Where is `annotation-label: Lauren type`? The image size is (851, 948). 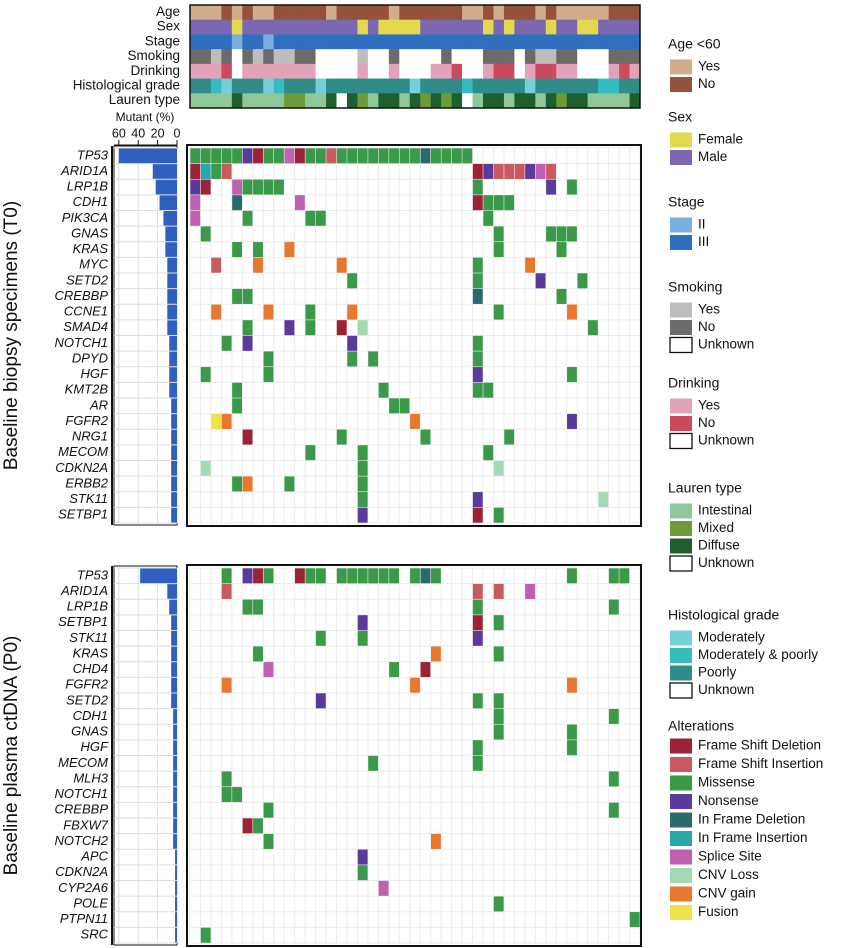
annotation-label: Lauren type is located at coordinates (144, 99).